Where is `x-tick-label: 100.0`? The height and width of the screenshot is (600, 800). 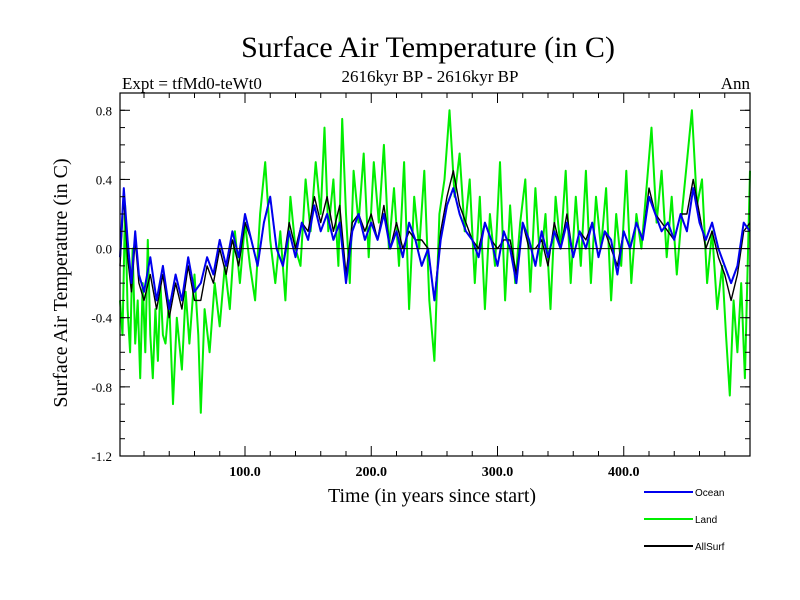 x-tick-label: 100.0 is located at coordinates (245, 472).